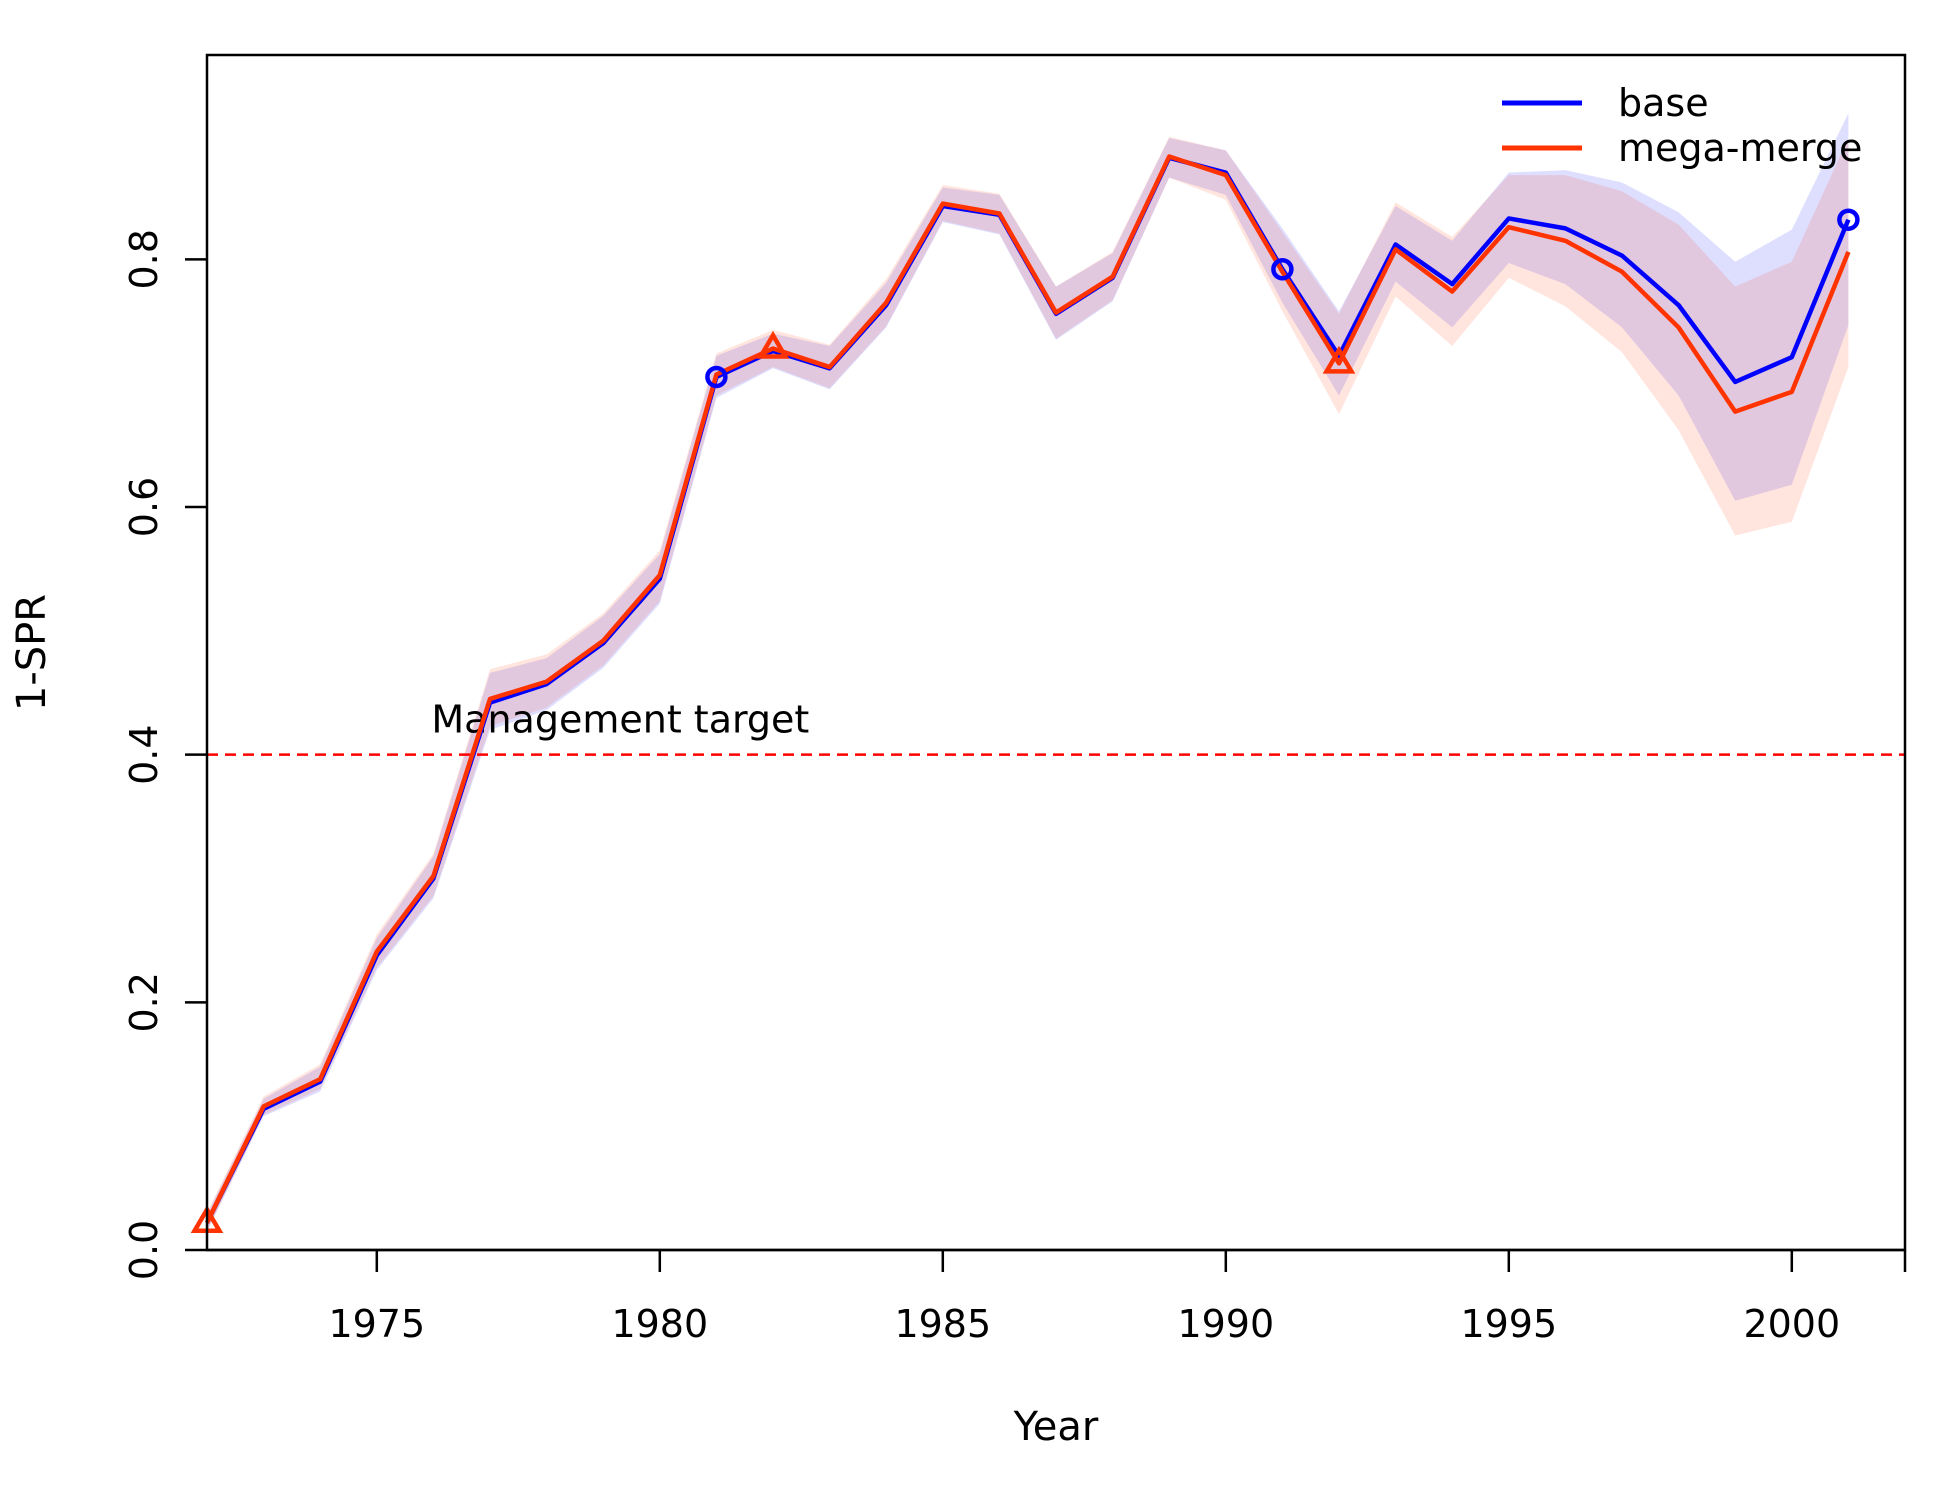 The height and width of the screenshot is (1500, 1950). What do you see at coordinates (144, 507) in the screenshot?
I see `y-tick-label: 0.6` at bounding box center [144, 507].